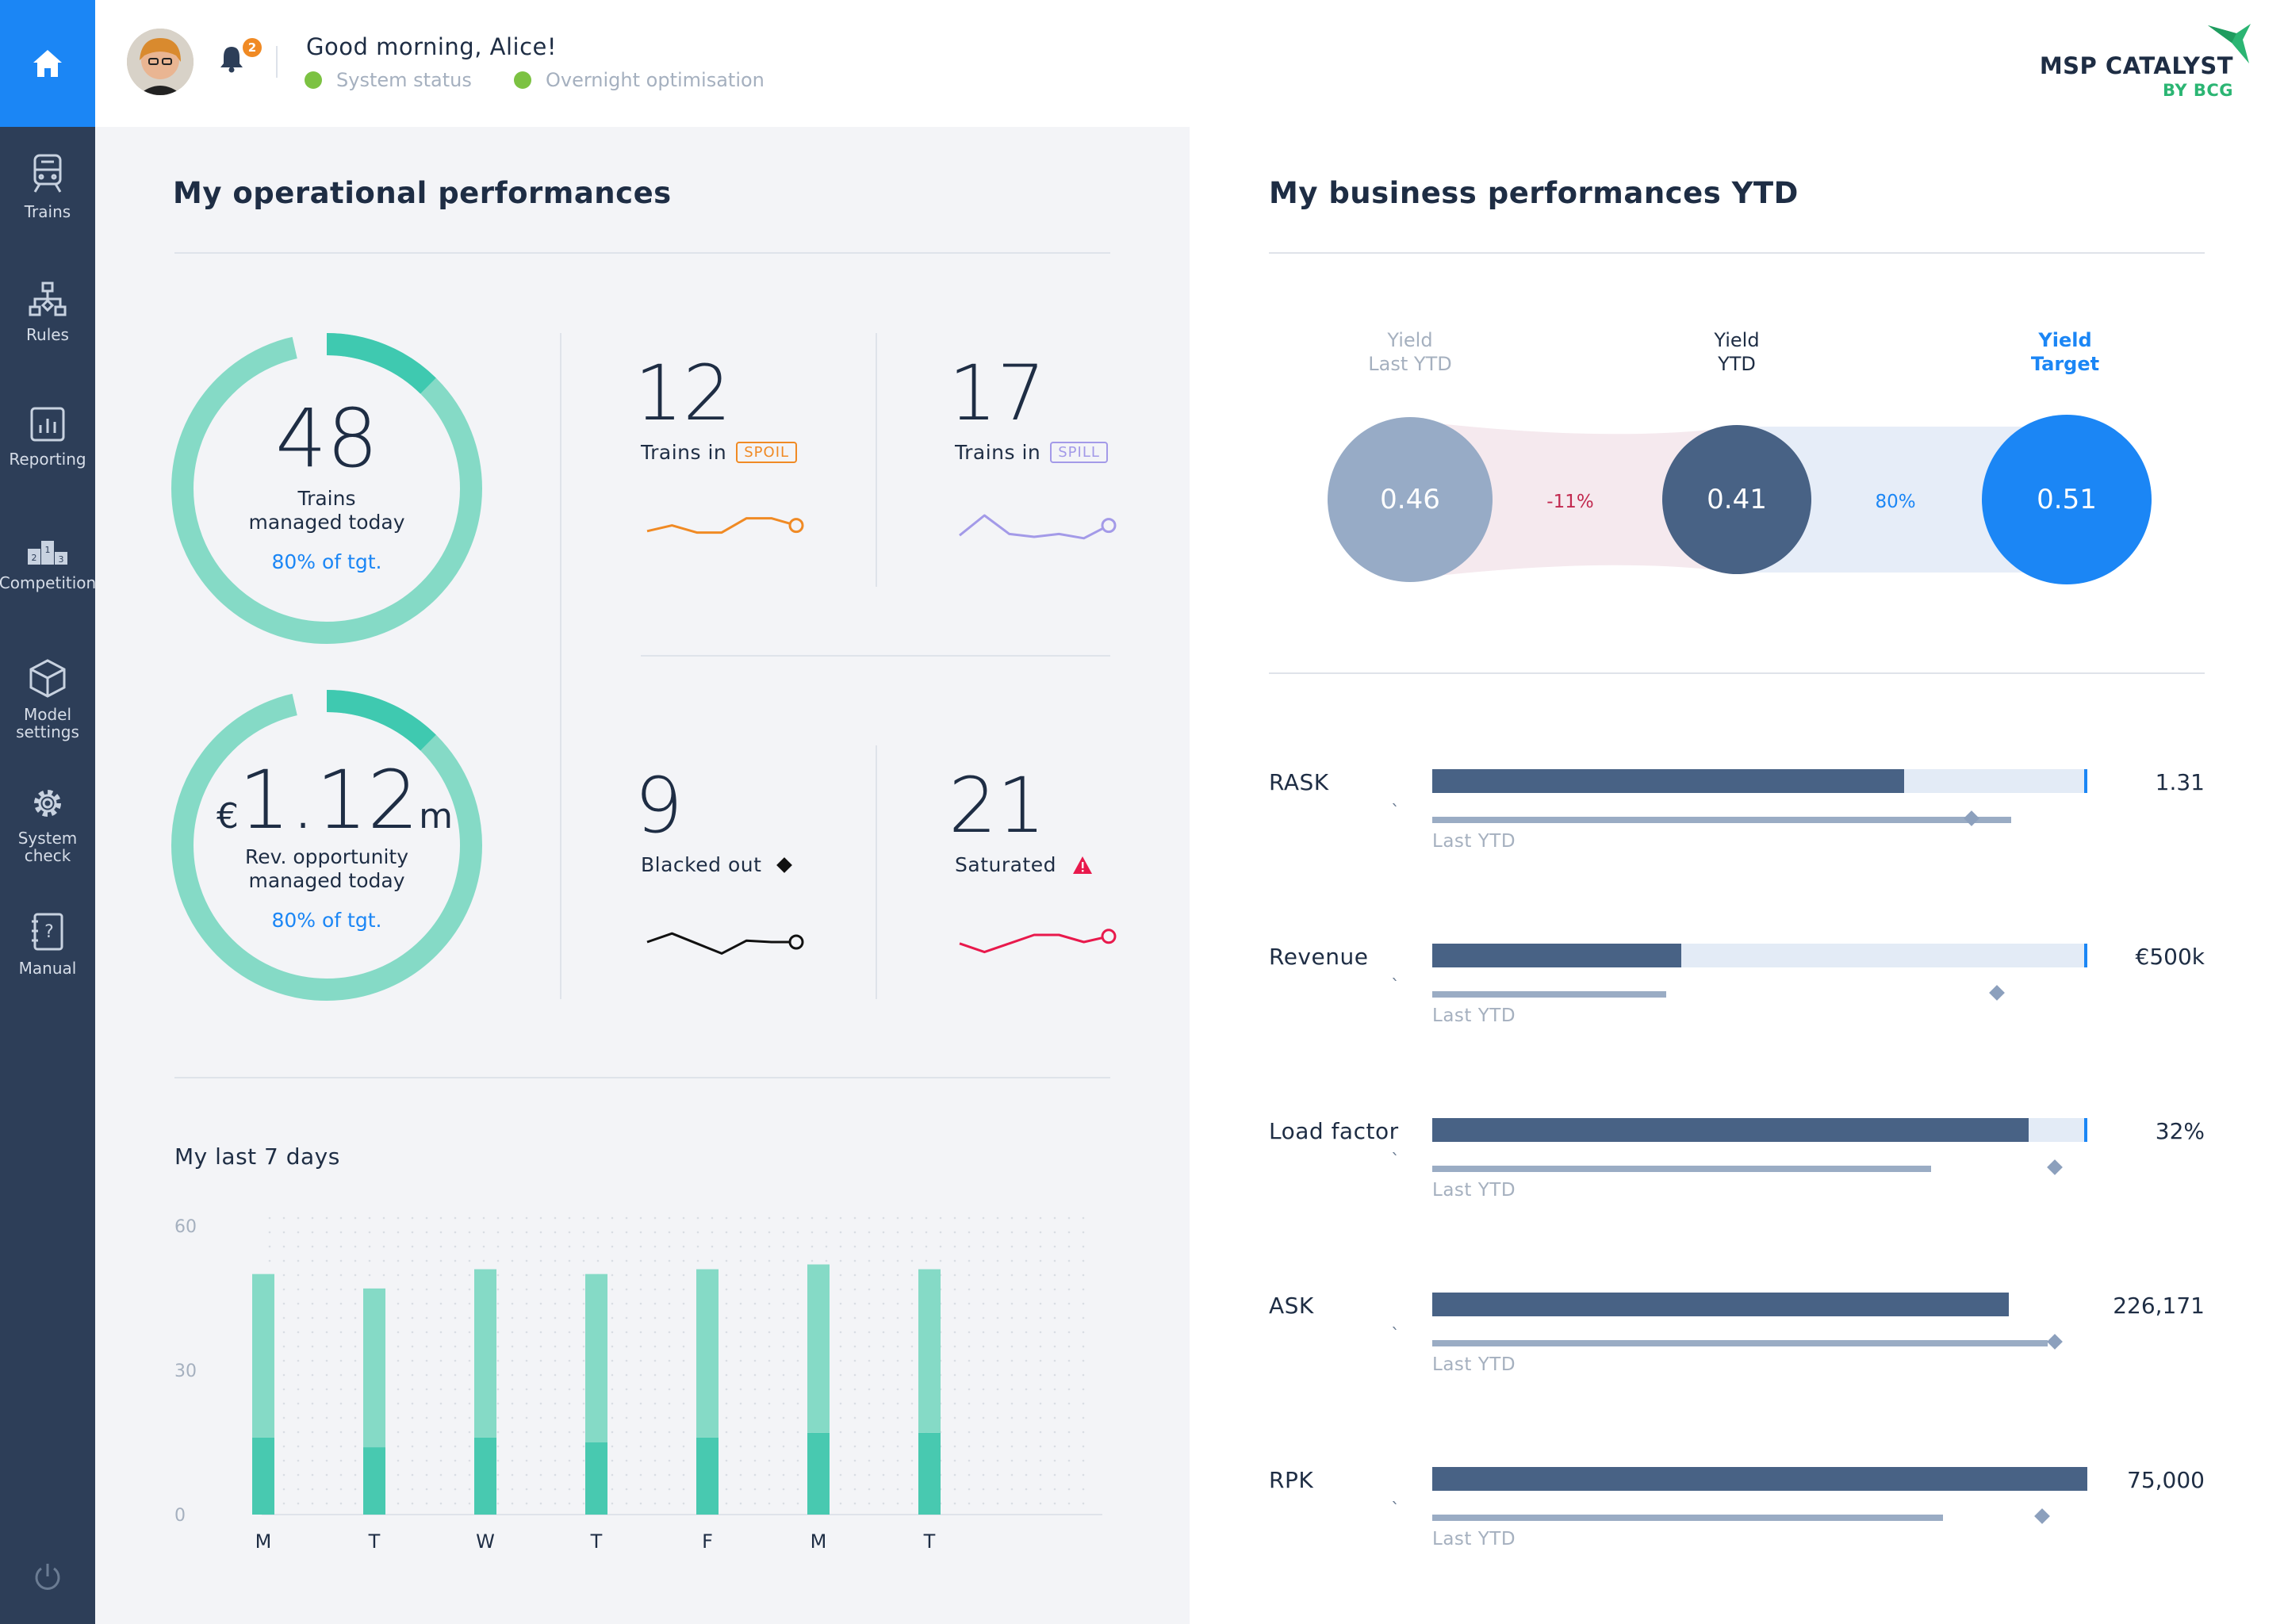 This screenshot has height=1624, width=2284. What do you see at coordinates (560, 666) in the screenshot?
I see `divider` at bounding box center [560, 666].